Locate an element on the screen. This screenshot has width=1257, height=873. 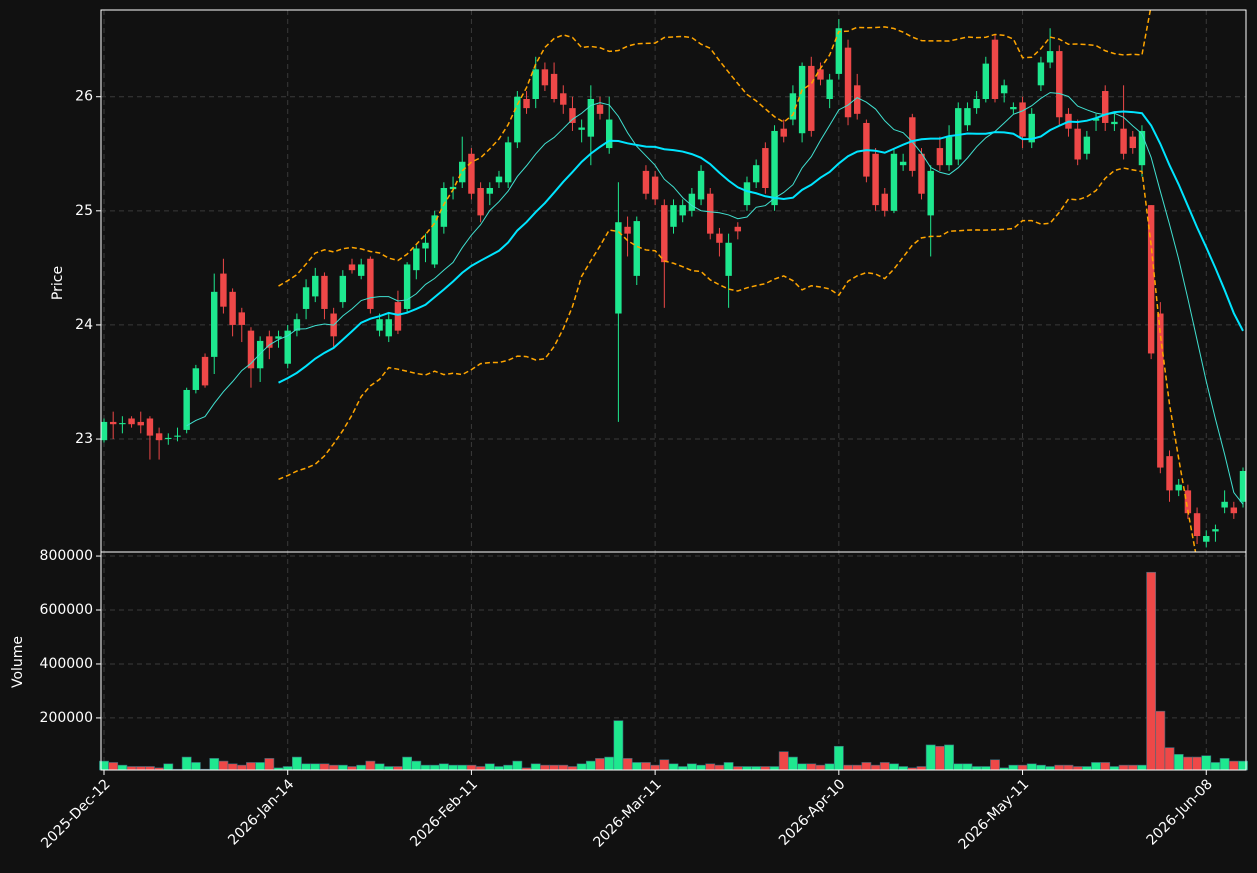
y-tick-label: 24 is located at coordinates (84, 325).